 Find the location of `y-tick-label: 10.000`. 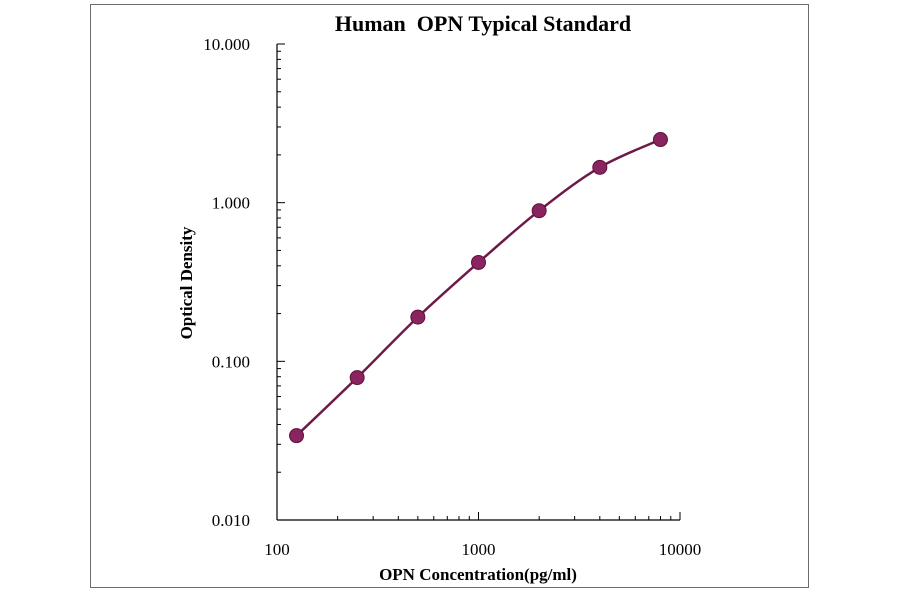

y-tick-label: 10.000 is located at coordinates (226, 44).